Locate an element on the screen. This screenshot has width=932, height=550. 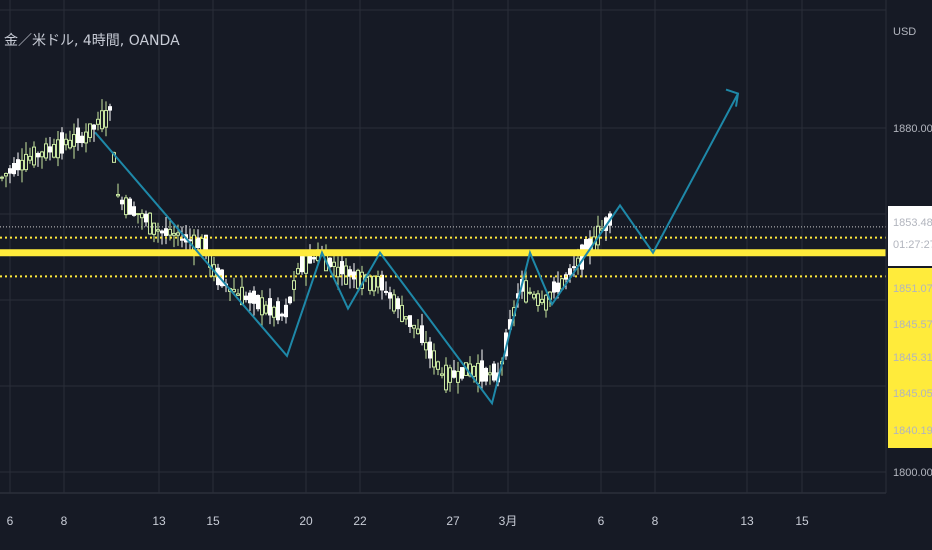
horizontal-levels is located at coordinates (443, 252).